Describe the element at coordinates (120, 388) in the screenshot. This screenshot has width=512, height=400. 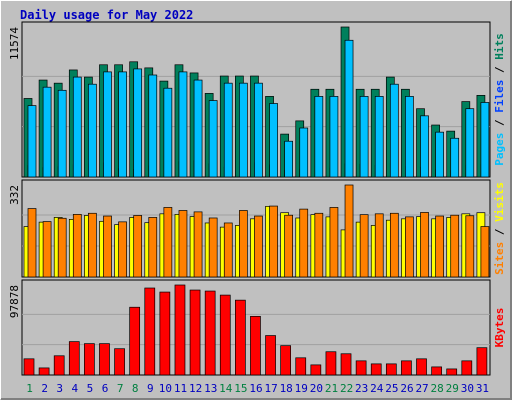
I see `x-tick-label: 7` at that location.